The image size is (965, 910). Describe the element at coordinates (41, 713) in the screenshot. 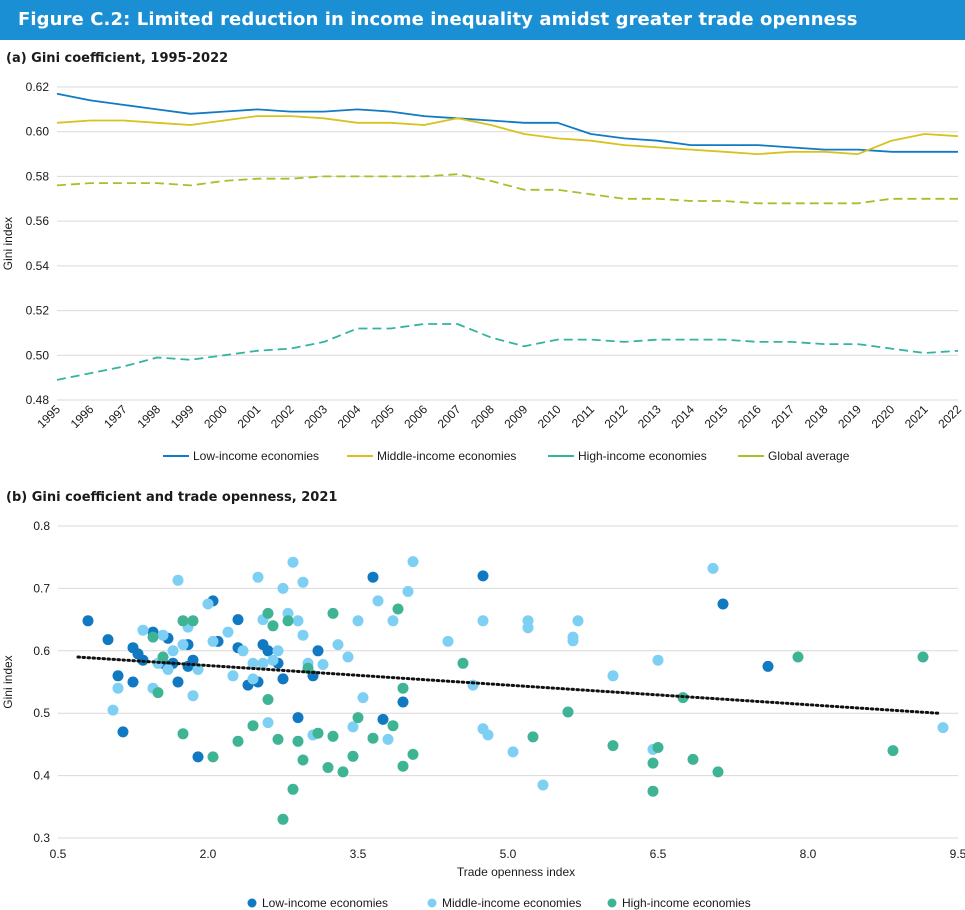

I see `y-tick-label: 0.5` at that location.